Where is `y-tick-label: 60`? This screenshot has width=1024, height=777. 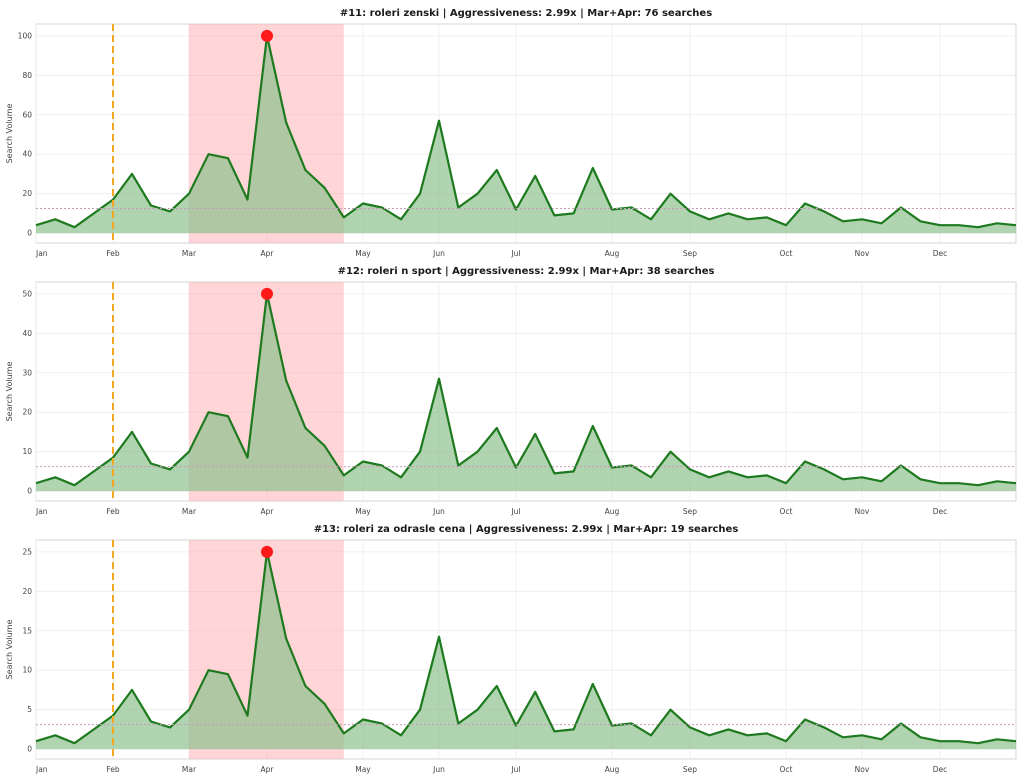 y-tick-label: 60 is located at coordinates (27, 114).